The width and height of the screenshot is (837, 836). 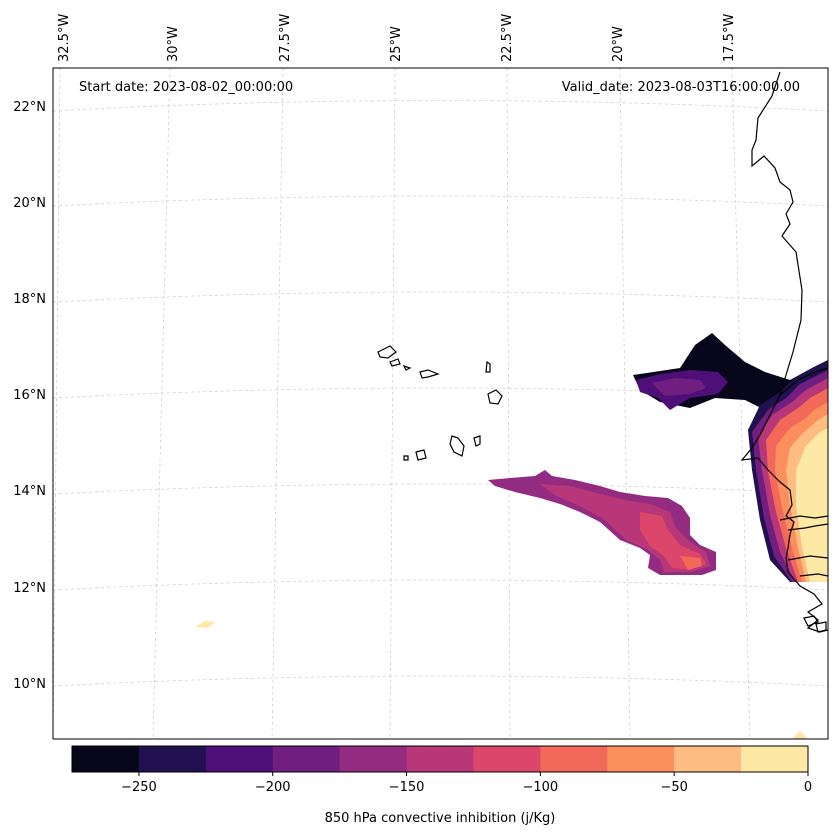 I want to click on parallel-16n, so click(x=440, y=393).